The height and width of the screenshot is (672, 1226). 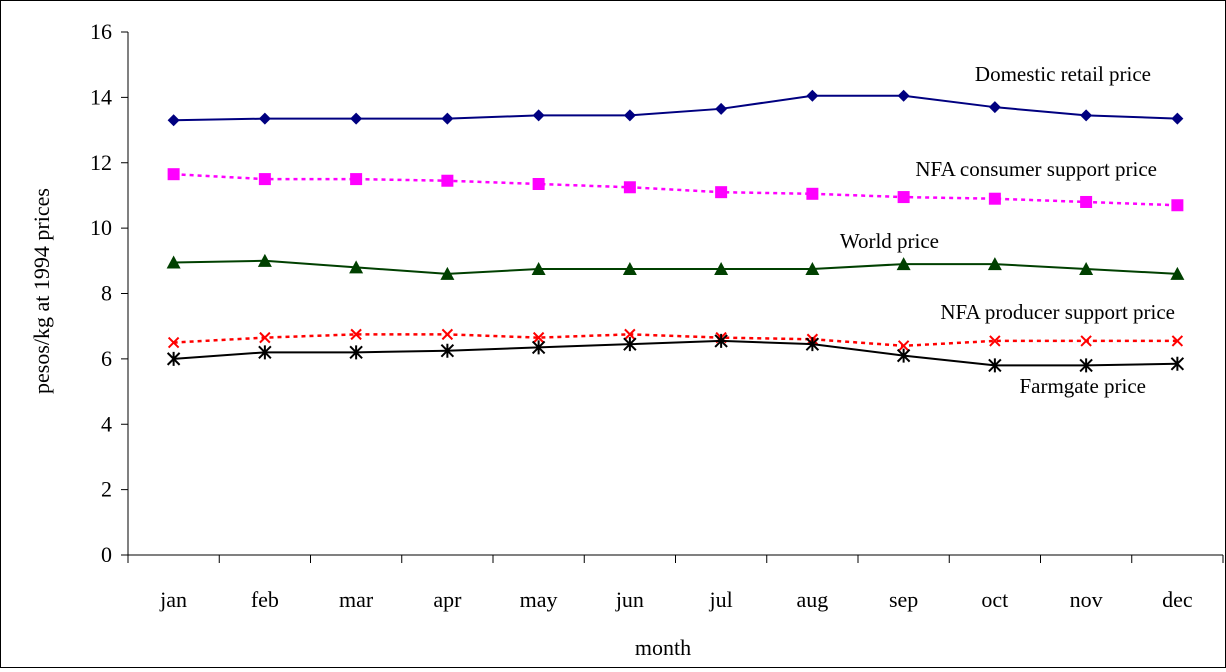 What do you see at coordinates (106, 293) in the screenshot?
I see `y-tick-label: 8` at bounding box center [106, 293].